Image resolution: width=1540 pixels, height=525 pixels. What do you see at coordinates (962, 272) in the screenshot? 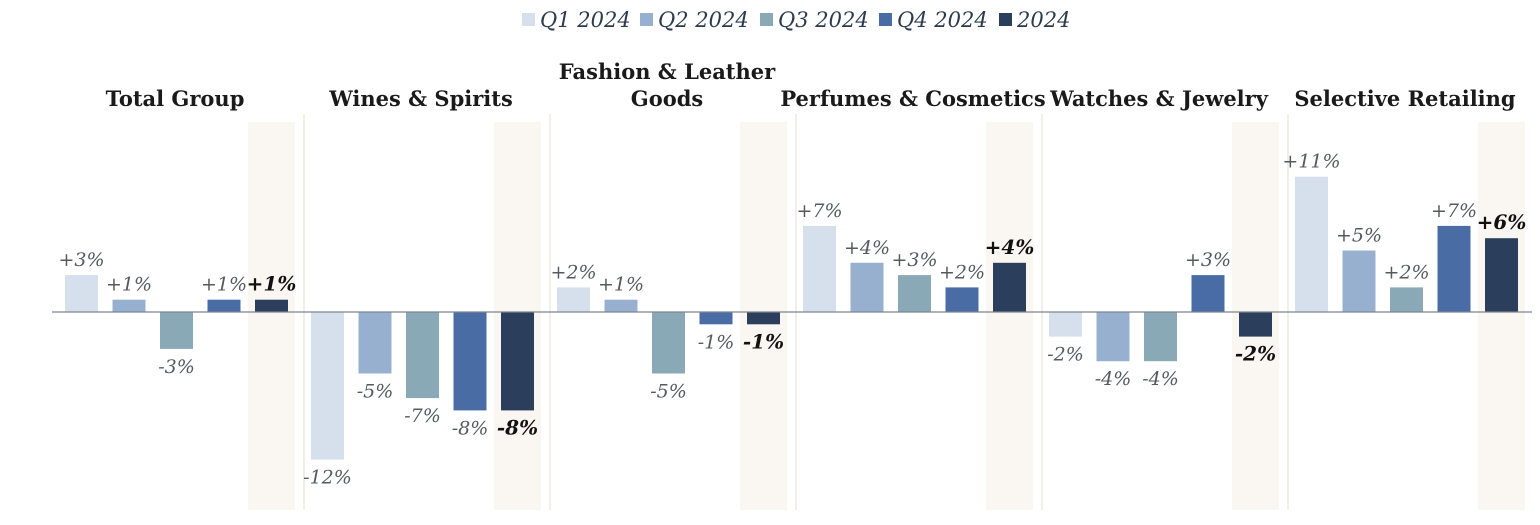
I see `data-label-perfumes-and-cosmetics-q4-2024: +2%` at bounding box center [962, 272].